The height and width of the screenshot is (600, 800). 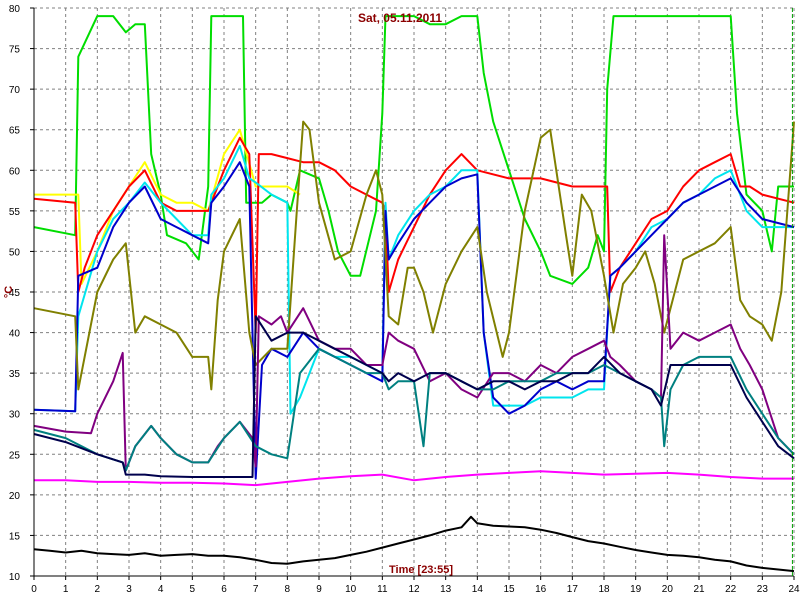 I want to click on y-tick-label: 80, so click(x=15, y=9).